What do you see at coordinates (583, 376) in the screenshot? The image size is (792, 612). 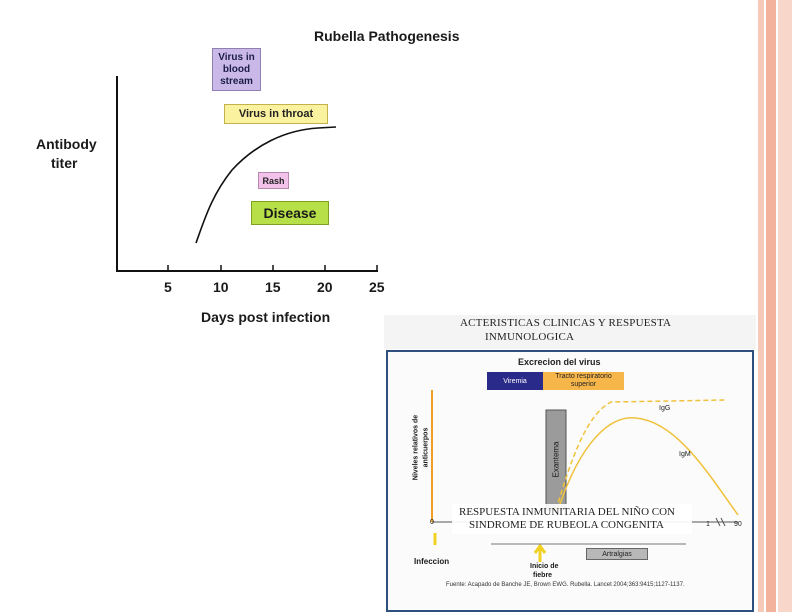 I see `tracto-line1: Tracto respiratorio` at bounding box center [583, 376].